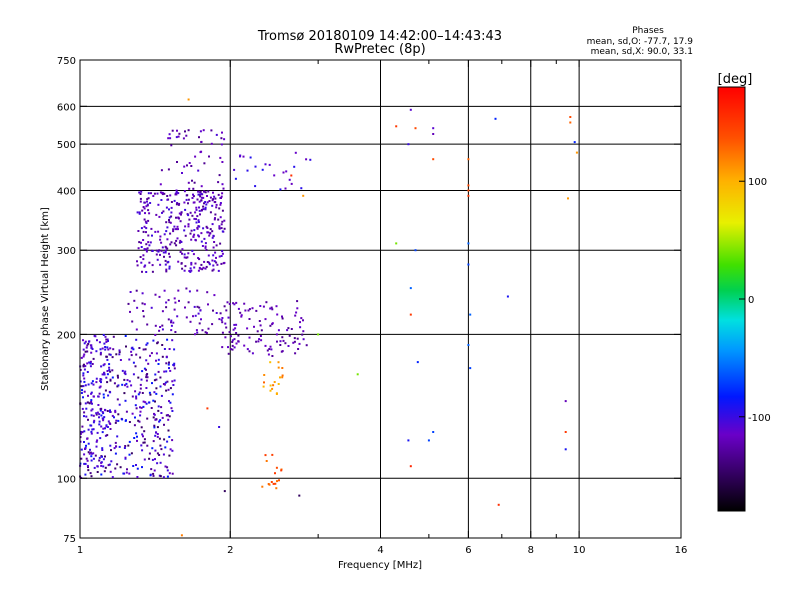 The width and height of the screenshot is (800, 600). Describe the element at coordinates (66, 145) in the screenshot. I see `y-tick-label: 500` at that location.